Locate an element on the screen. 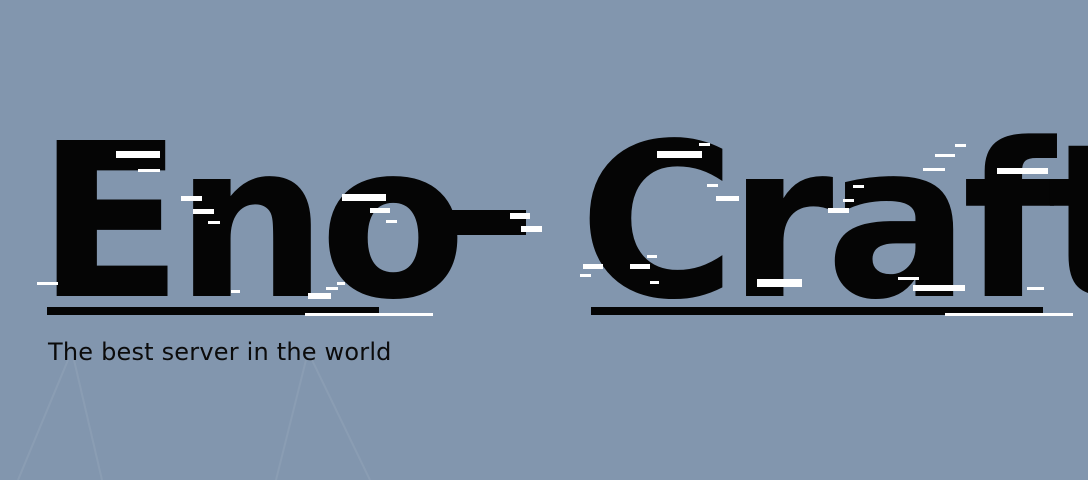 The width and height of the screenshot is (1088, 480). left-underline-highlight is located at coordinates (369, 314).